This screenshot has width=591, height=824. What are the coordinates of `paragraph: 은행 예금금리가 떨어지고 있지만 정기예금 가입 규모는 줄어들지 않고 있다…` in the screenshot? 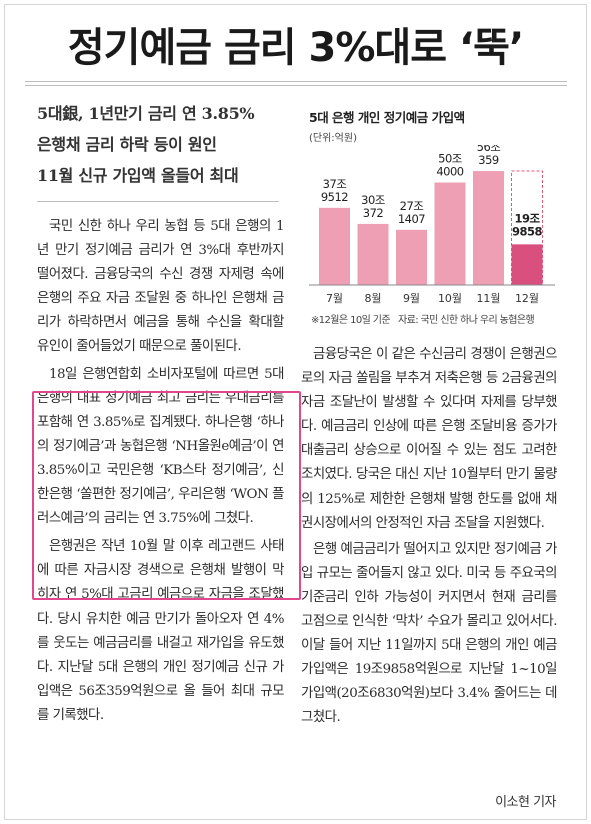 It's located at (429, 633).